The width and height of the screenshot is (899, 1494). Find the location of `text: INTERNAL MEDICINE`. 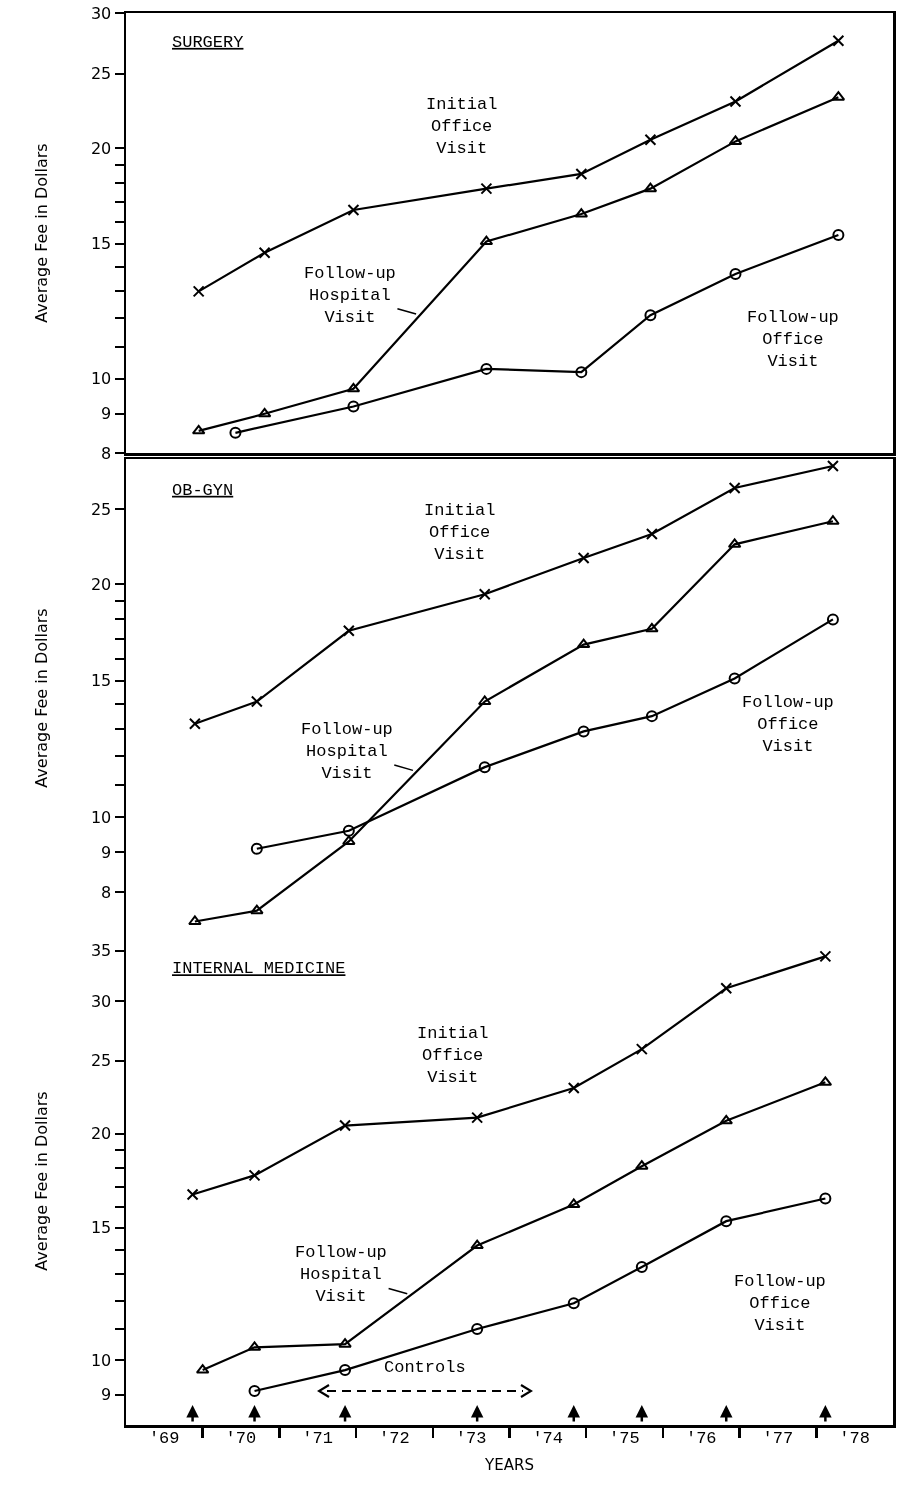

text: INTERNAL MEDICINE is located at coordinates (259, 969).